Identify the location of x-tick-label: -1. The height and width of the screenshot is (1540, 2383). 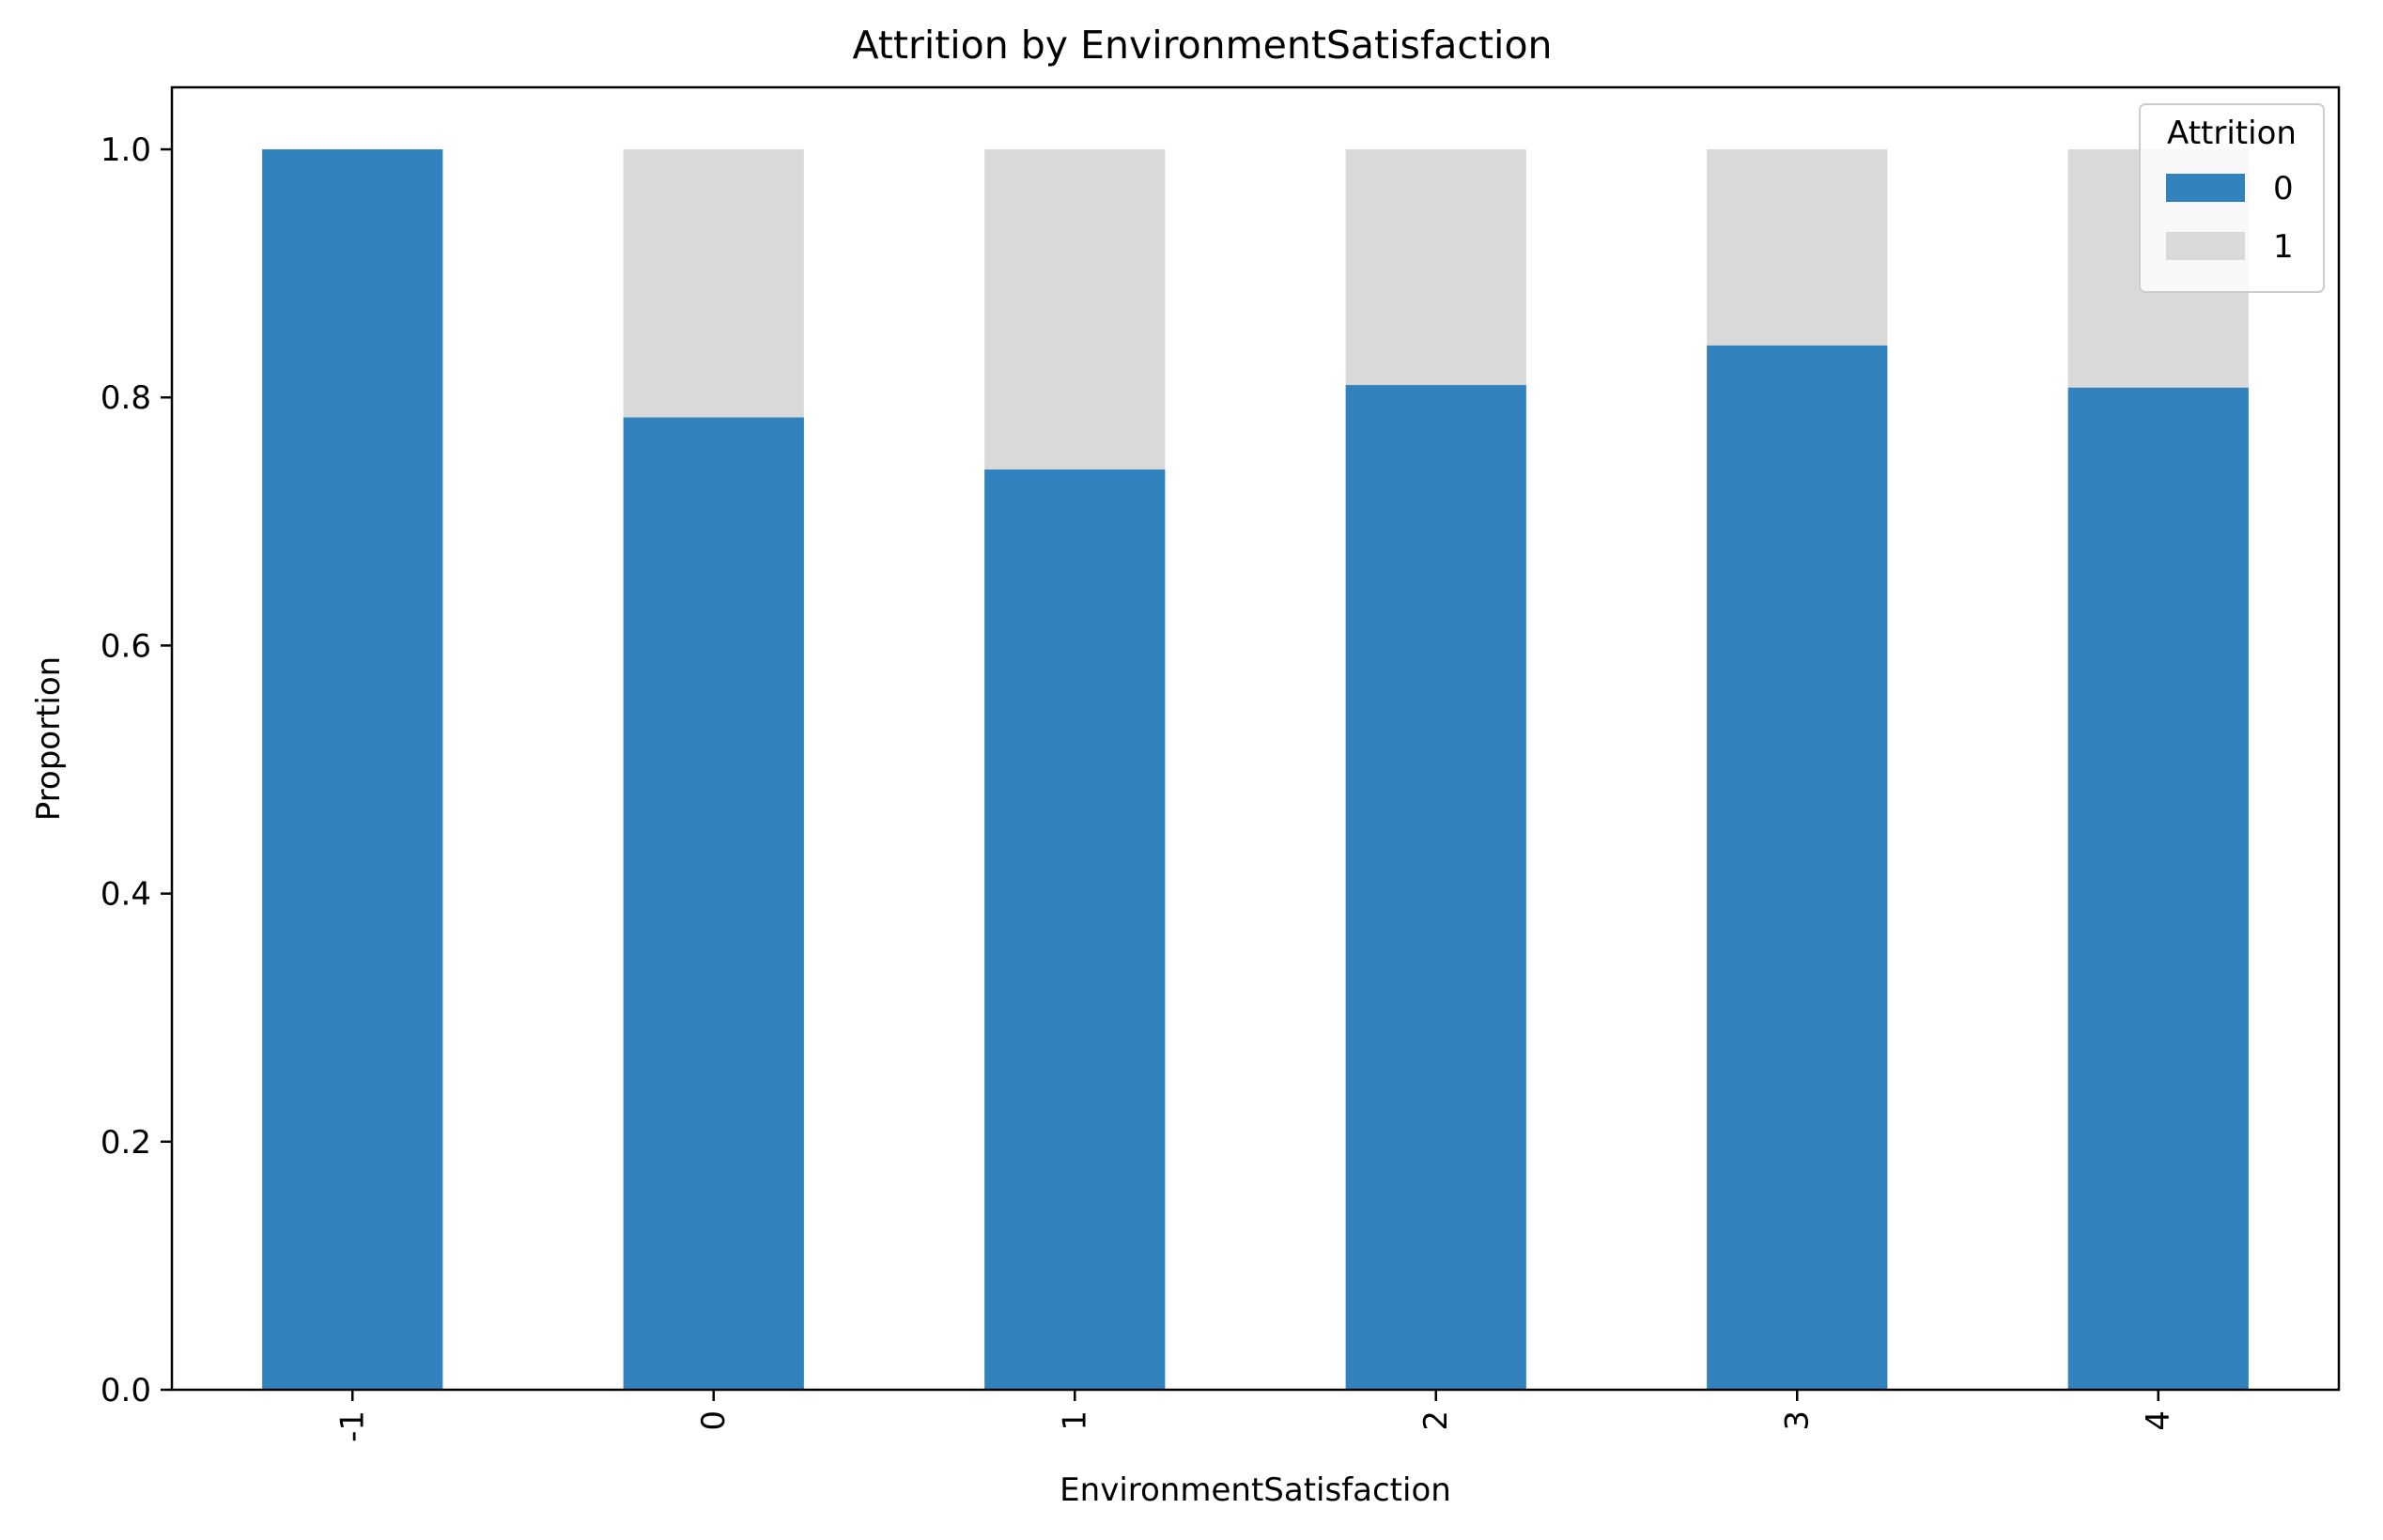
(352, 1426).